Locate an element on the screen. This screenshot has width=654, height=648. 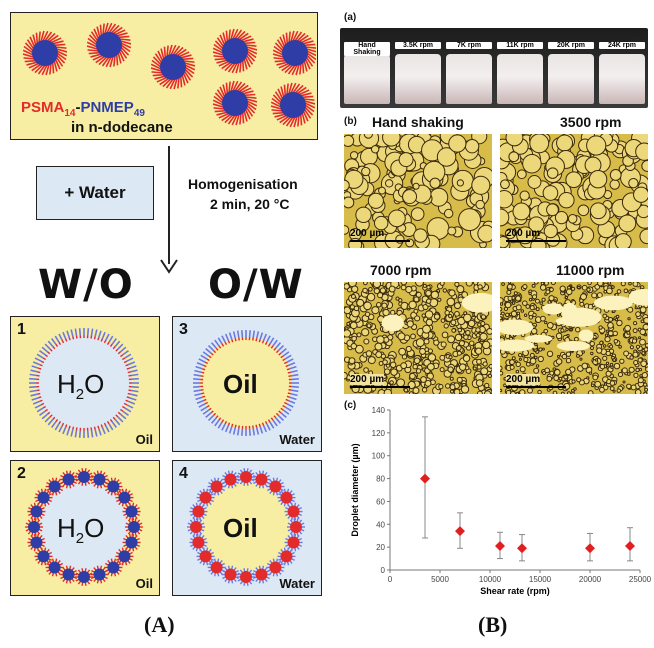
subpanel-a-label: (a) is located at coordinates (350, 17).